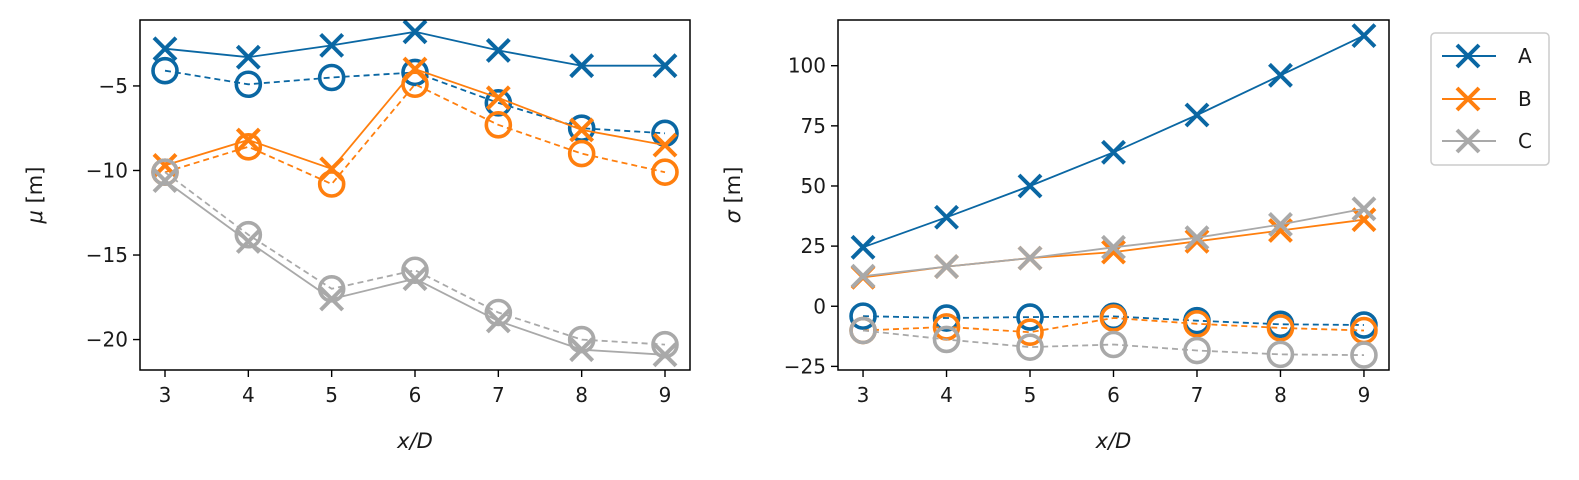  Describe the element at coordinates (107, 255) in the screenshot. I see `y-tick-label: −15` at that location.